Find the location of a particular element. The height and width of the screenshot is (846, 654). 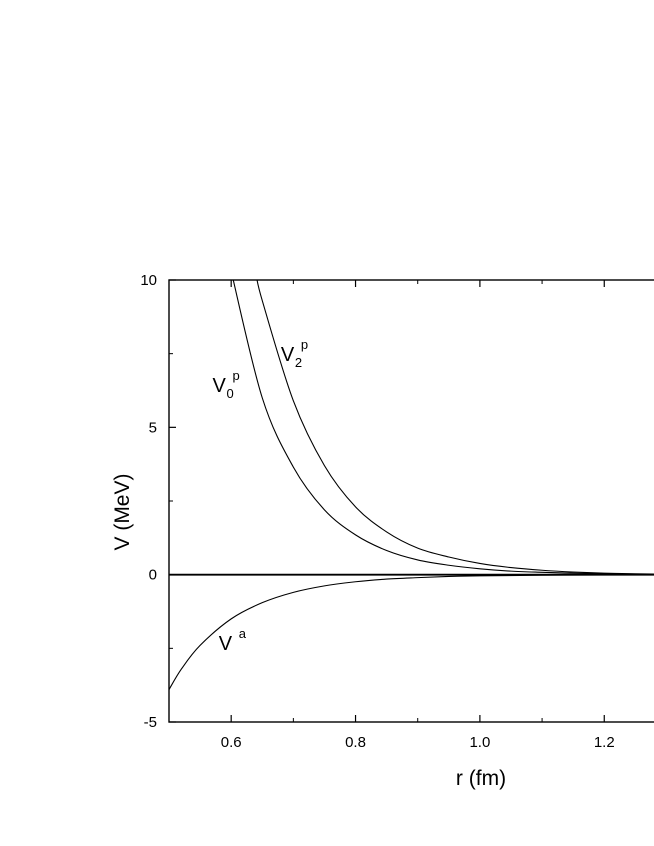

label-v0p: V 0 p is located at coordinates (226, 384).